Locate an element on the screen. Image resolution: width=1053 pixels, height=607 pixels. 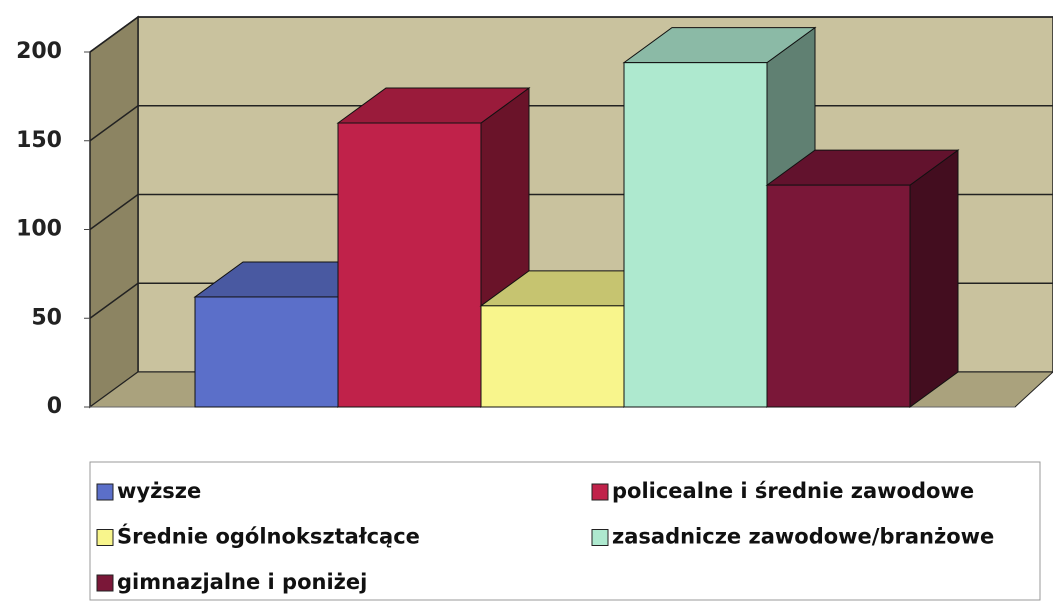
y-tick-label: 200 is located at coordinates (39, 51).